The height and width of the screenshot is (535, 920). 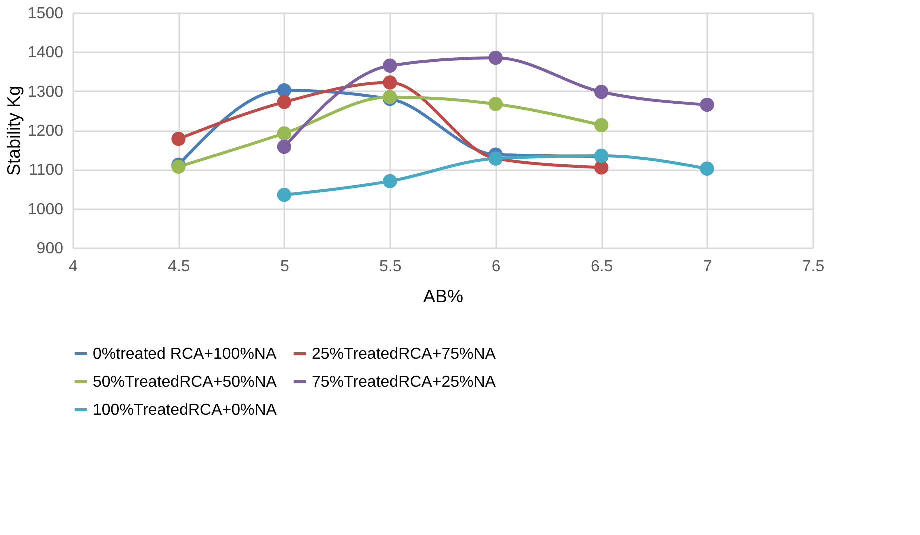 I want to click on legend-label: 25%TreatedRCA+75%NA, so click(x=404, y=354).